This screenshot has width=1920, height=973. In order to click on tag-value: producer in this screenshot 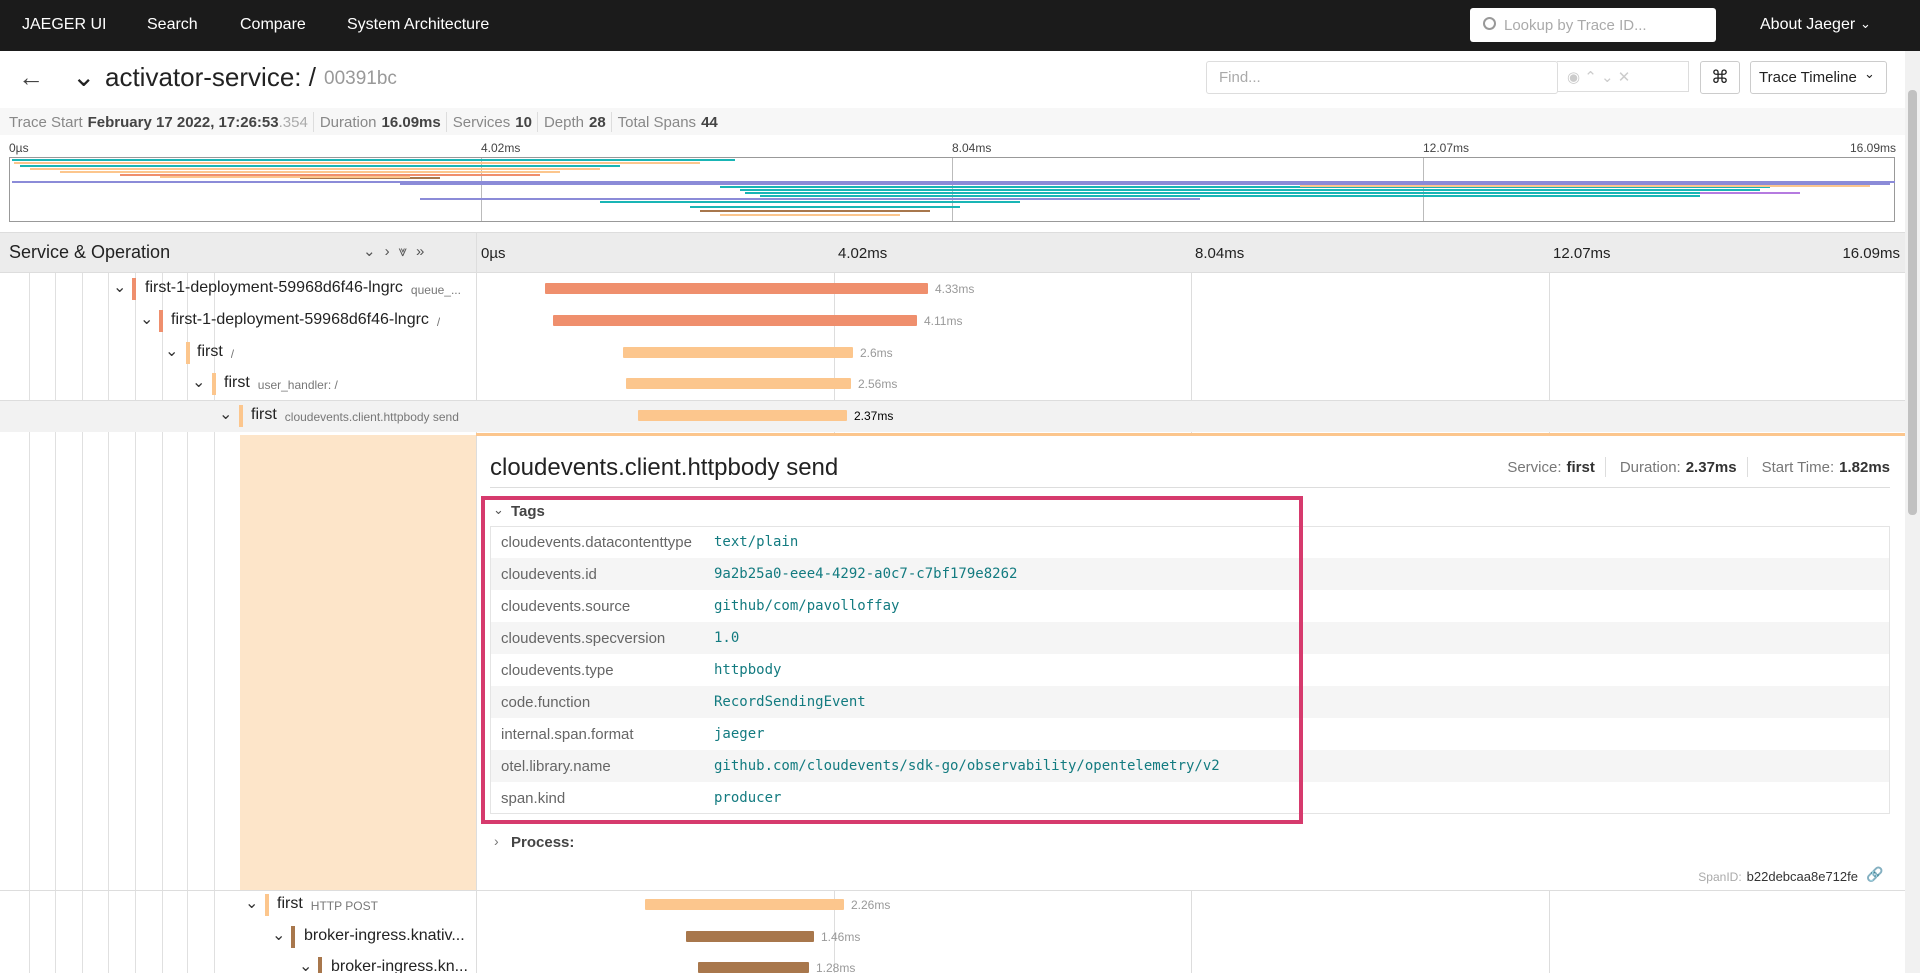, I will do `click(748, 798)`.